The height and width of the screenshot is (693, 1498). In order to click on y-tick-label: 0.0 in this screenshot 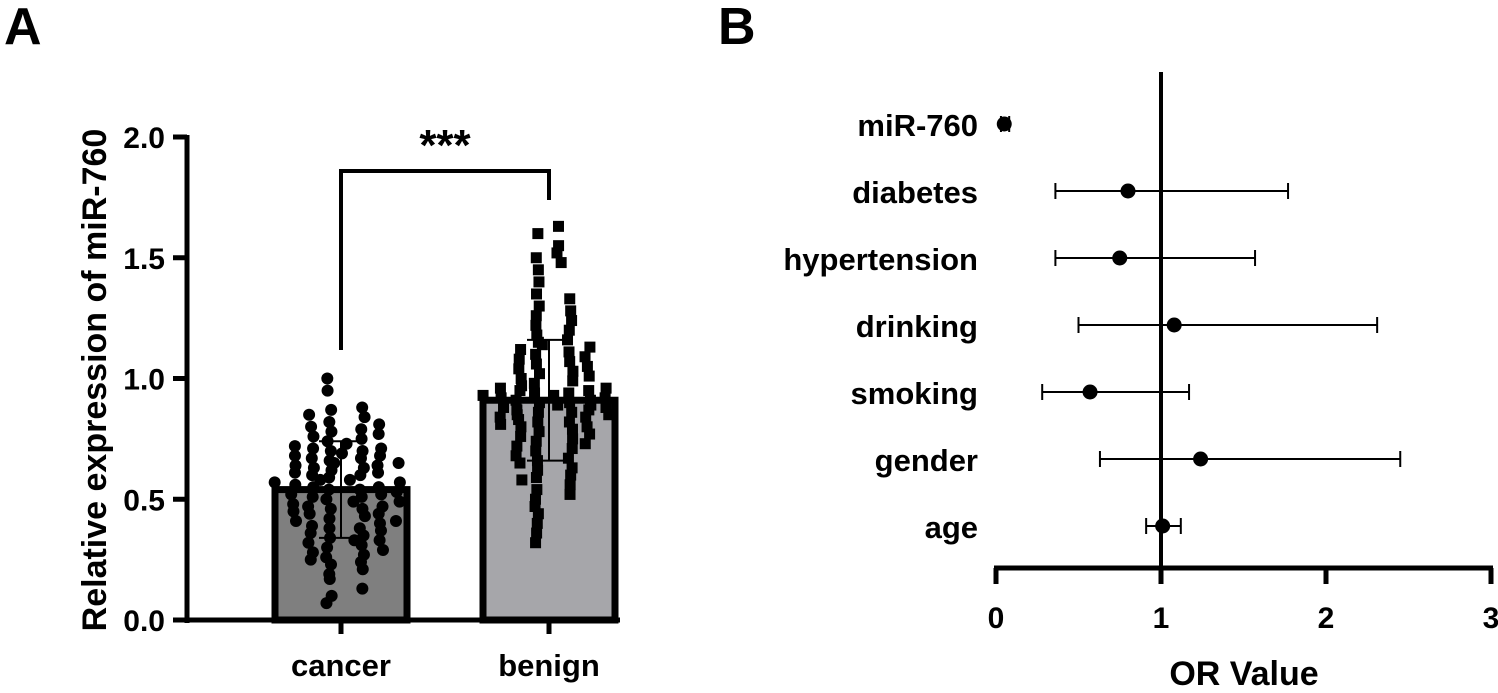, I will do `click(144, 621)`.